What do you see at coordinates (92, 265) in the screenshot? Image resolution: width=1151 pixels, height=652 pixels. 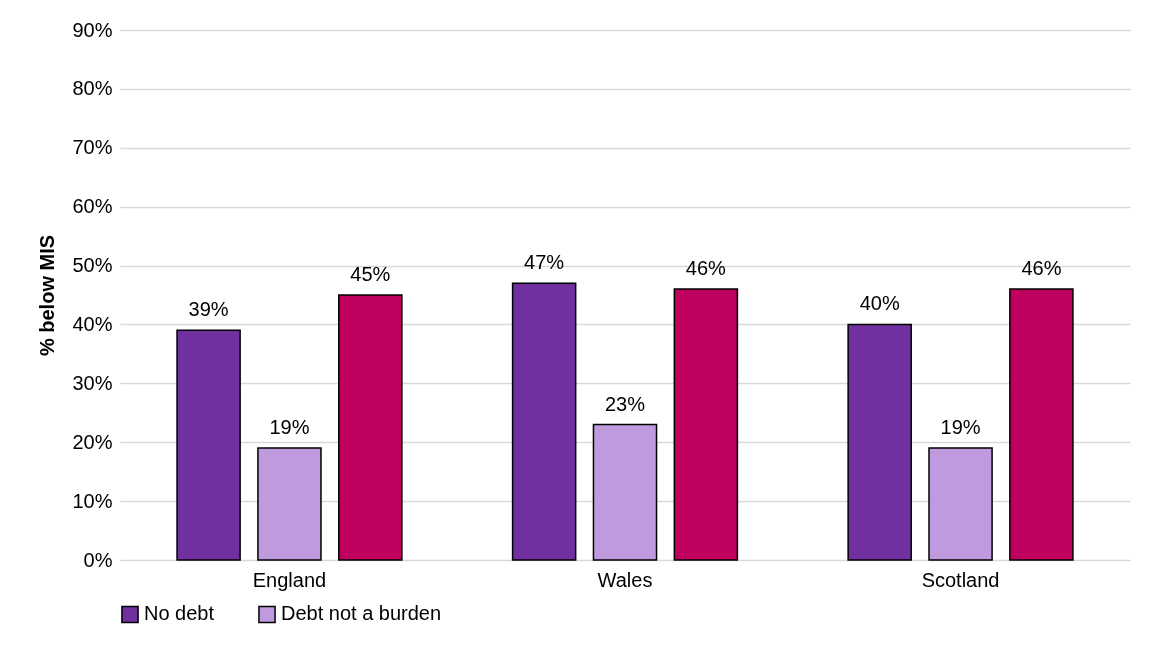 I see `y-tick-label: 50%` at bounding box center [92, 265].